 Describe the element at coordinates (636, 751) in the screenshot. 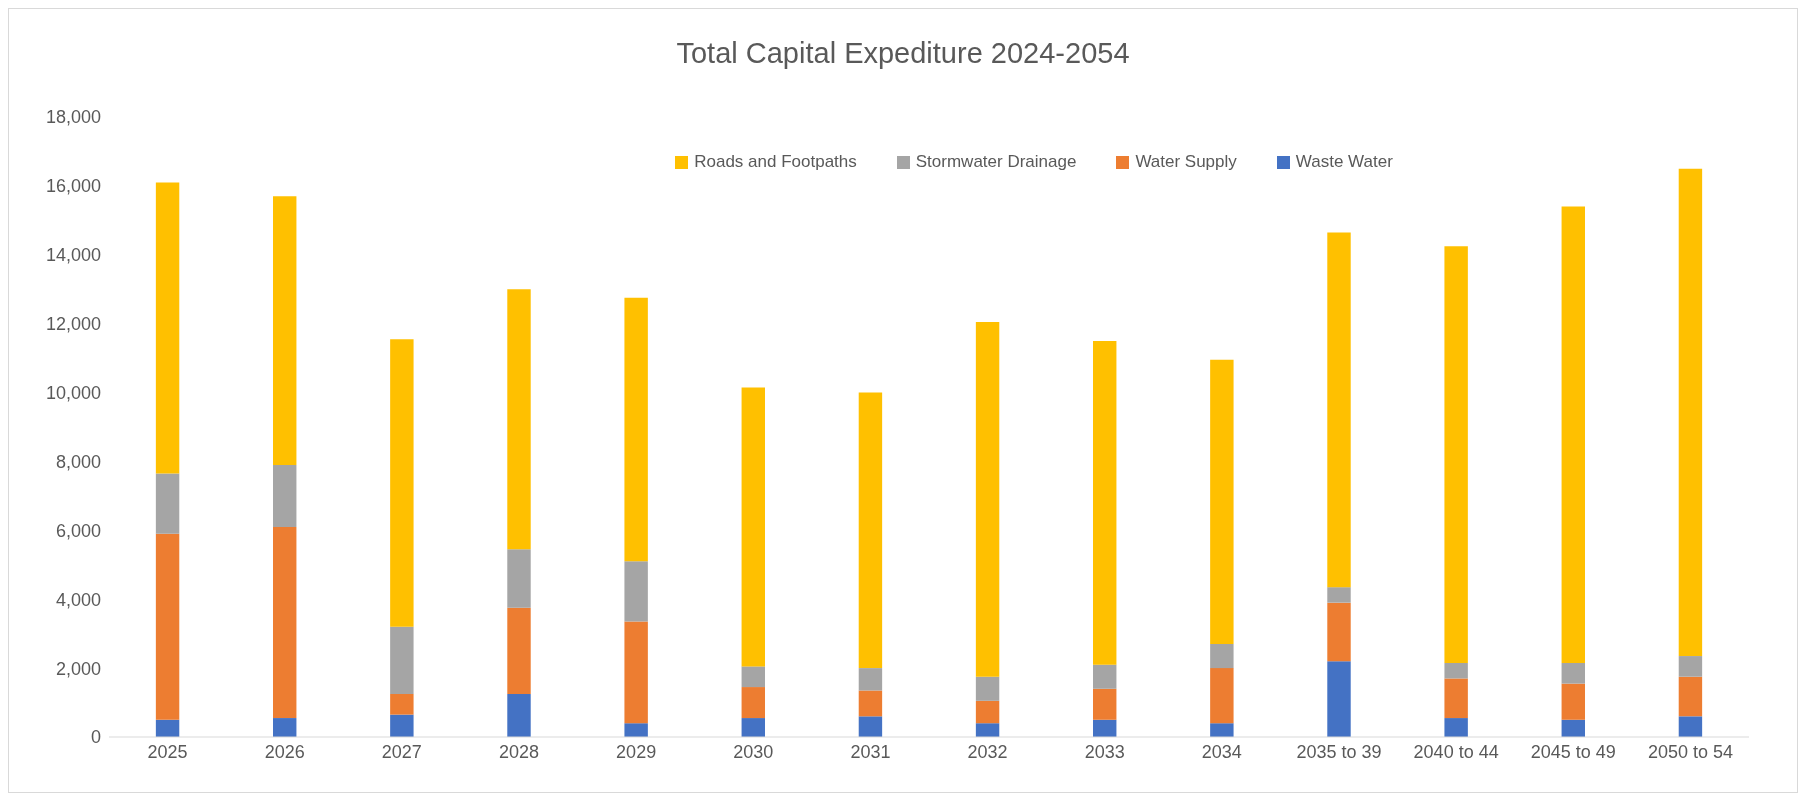

I see `x-tick-label: 2029` at that location.